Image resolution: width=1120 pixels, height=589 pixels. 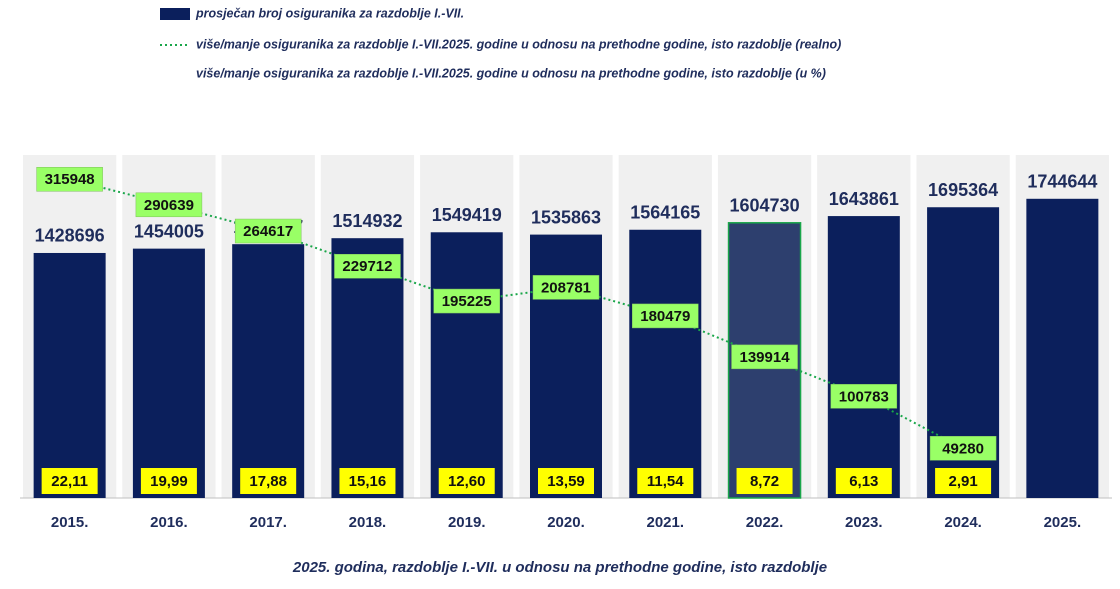 What do you see at coordinates (70, 522) in the screenshot?
I see `x-tick-label: 2015.` at bounding box center [70, 522].